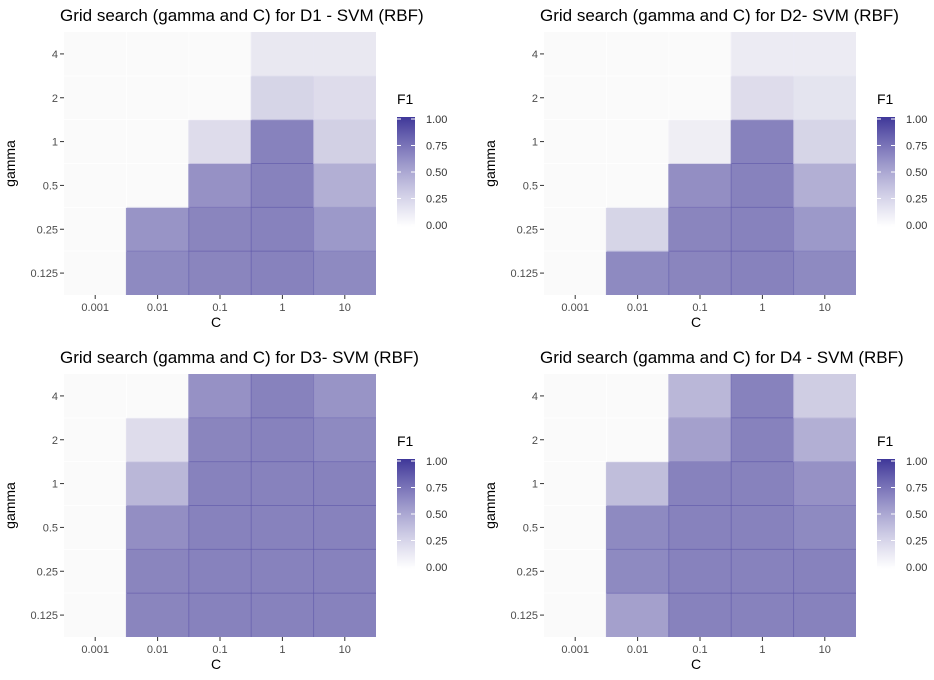 Image resolution: width=934 pixels, height=680 pixels. Describe the element at coordinates (762, 650) in the screenshot. I see `x-tick-label: 1` at that location.